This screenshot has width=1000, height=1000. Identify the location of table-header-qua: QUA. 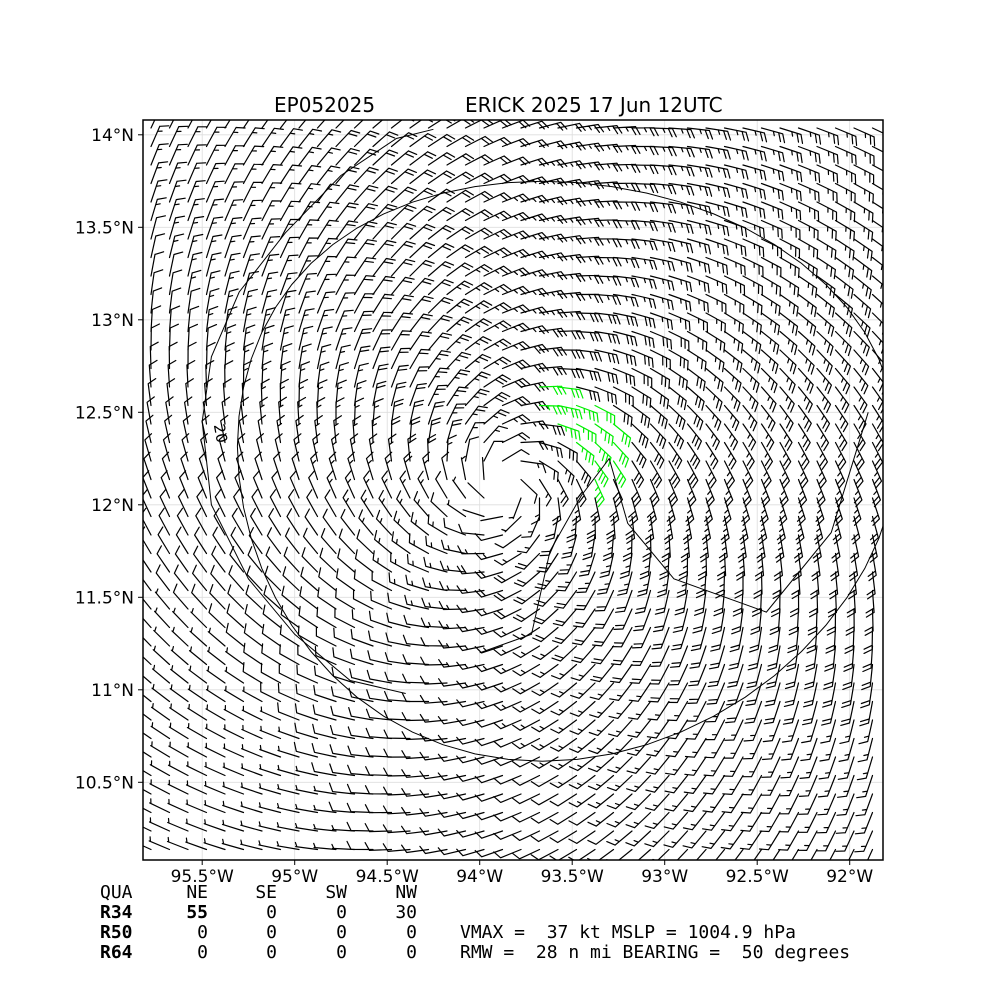
(116, 892).